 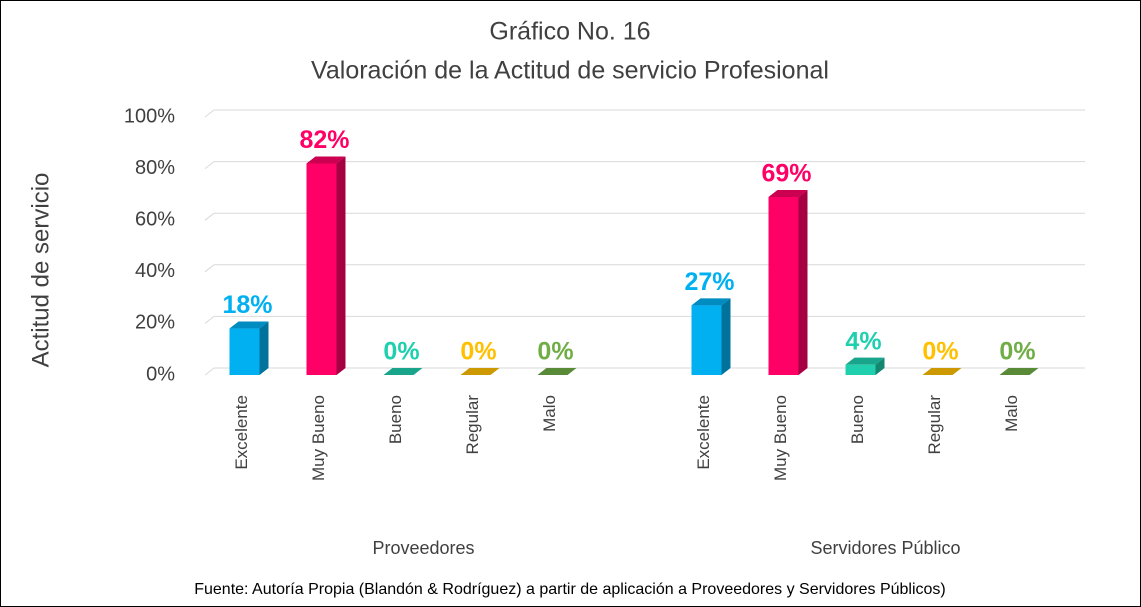 What do you see at coordinates (160, 374) in the screenshot?
I see `y-tick-label: 0%` at bounding box center [160, 374].